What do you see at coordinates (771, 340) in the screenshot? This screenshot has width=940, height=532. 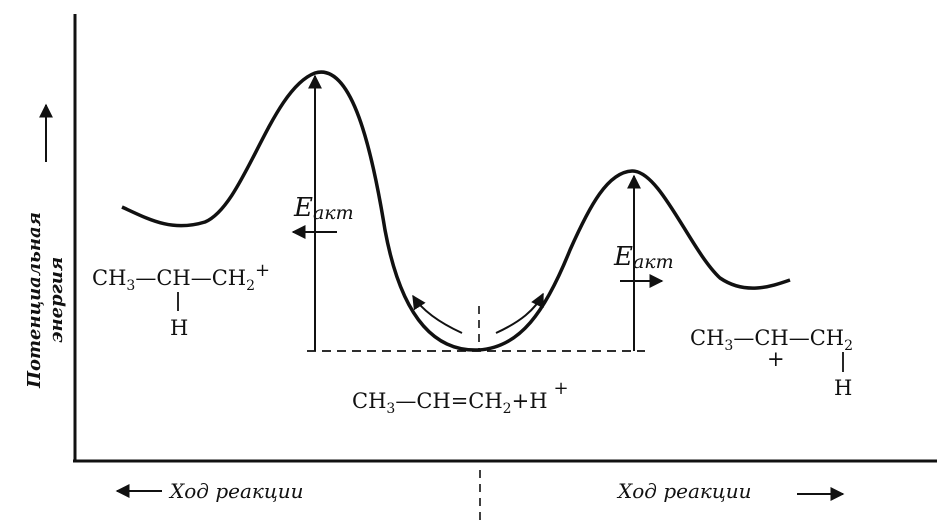 I see `cation-right-formula: CH3—CH—CH2` at bounding box center [771, 340].